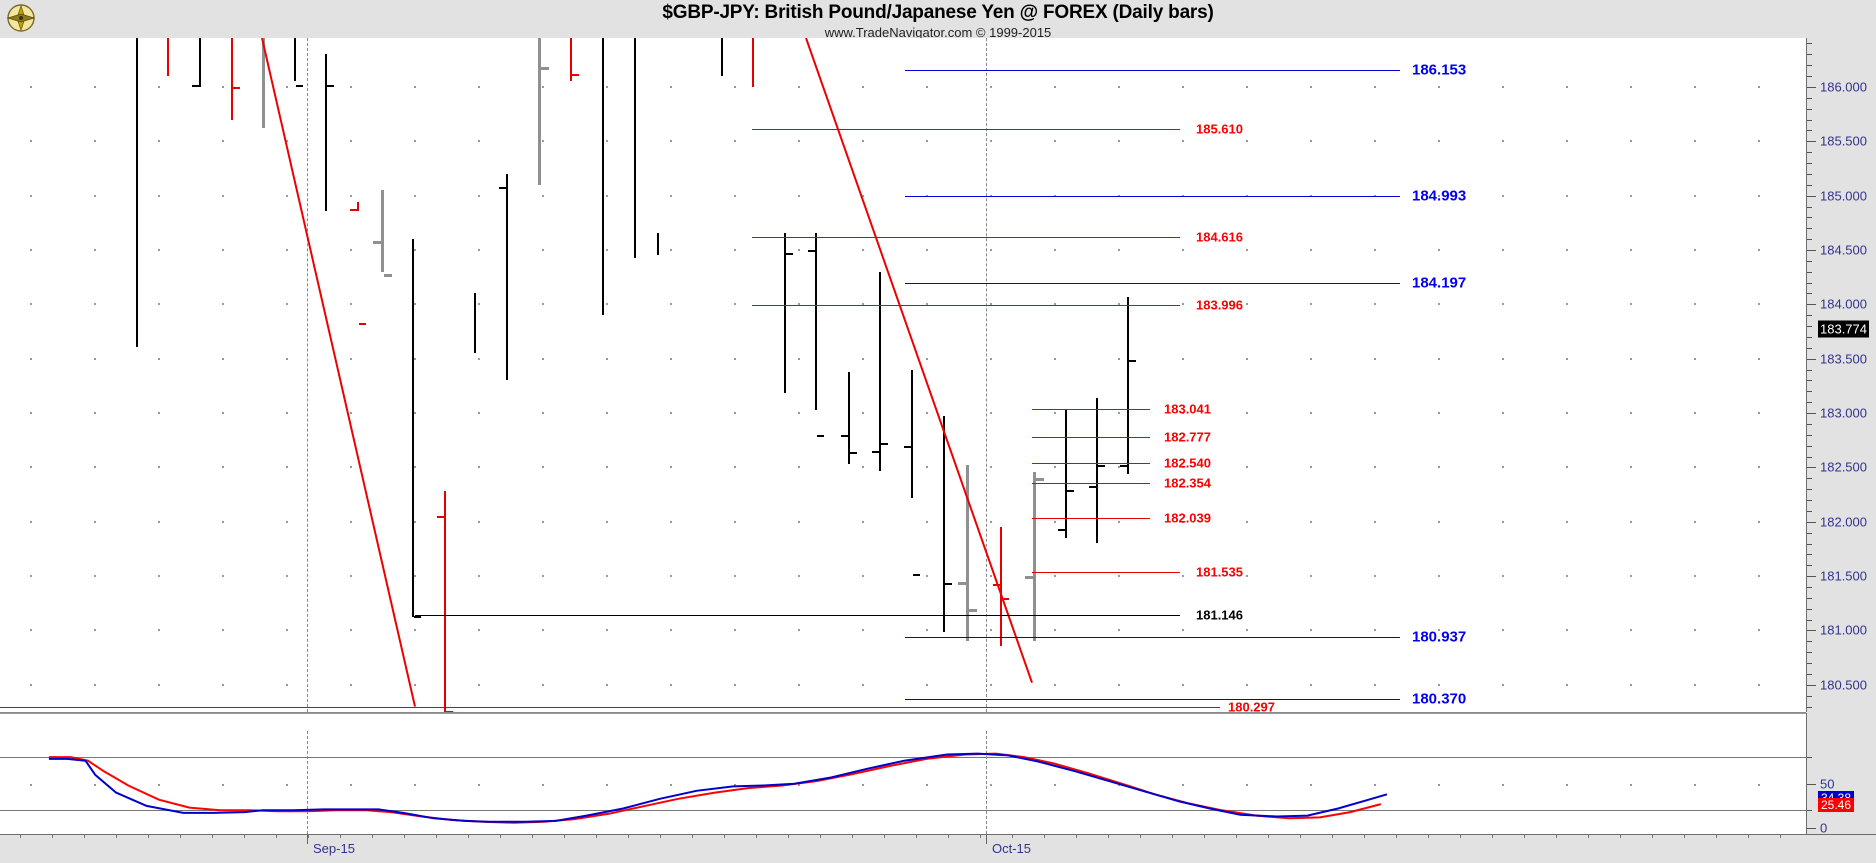  What do you see at coordinates (1843, 359) in the screenshot?
I see `price-axis-label: 183.500` at bounding box center [1843, 359].